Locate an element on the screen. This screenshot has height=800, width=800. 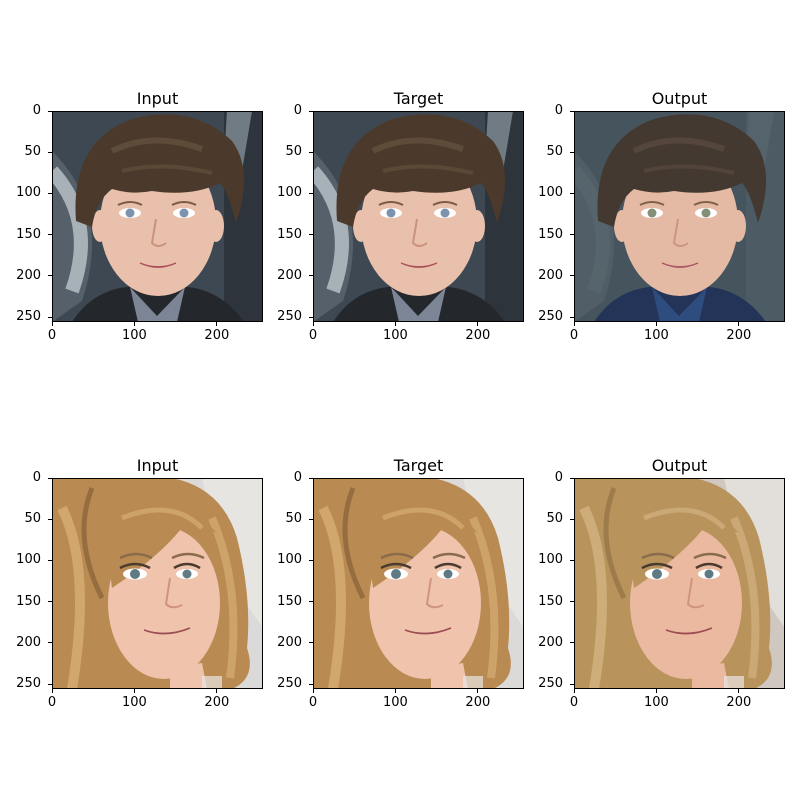
boy-input-panel: Input 0 50 100 150 200 250 0 100 200 is located at coordinates (139, 216).